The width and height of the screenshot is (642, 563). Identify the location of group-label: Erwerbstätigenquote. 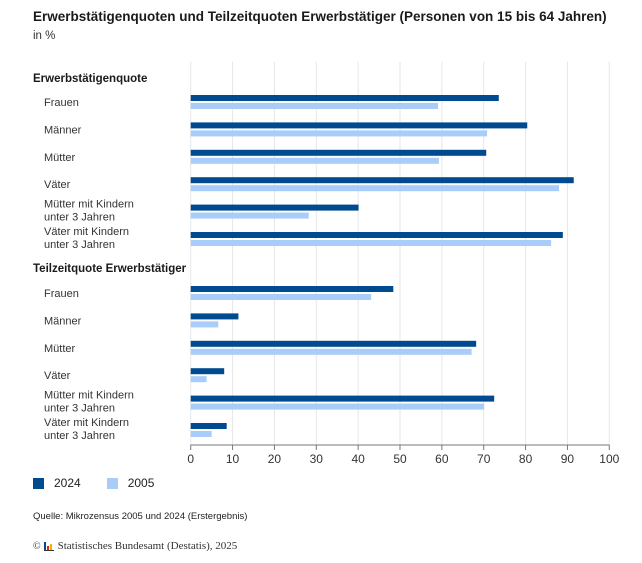
(90, 79).